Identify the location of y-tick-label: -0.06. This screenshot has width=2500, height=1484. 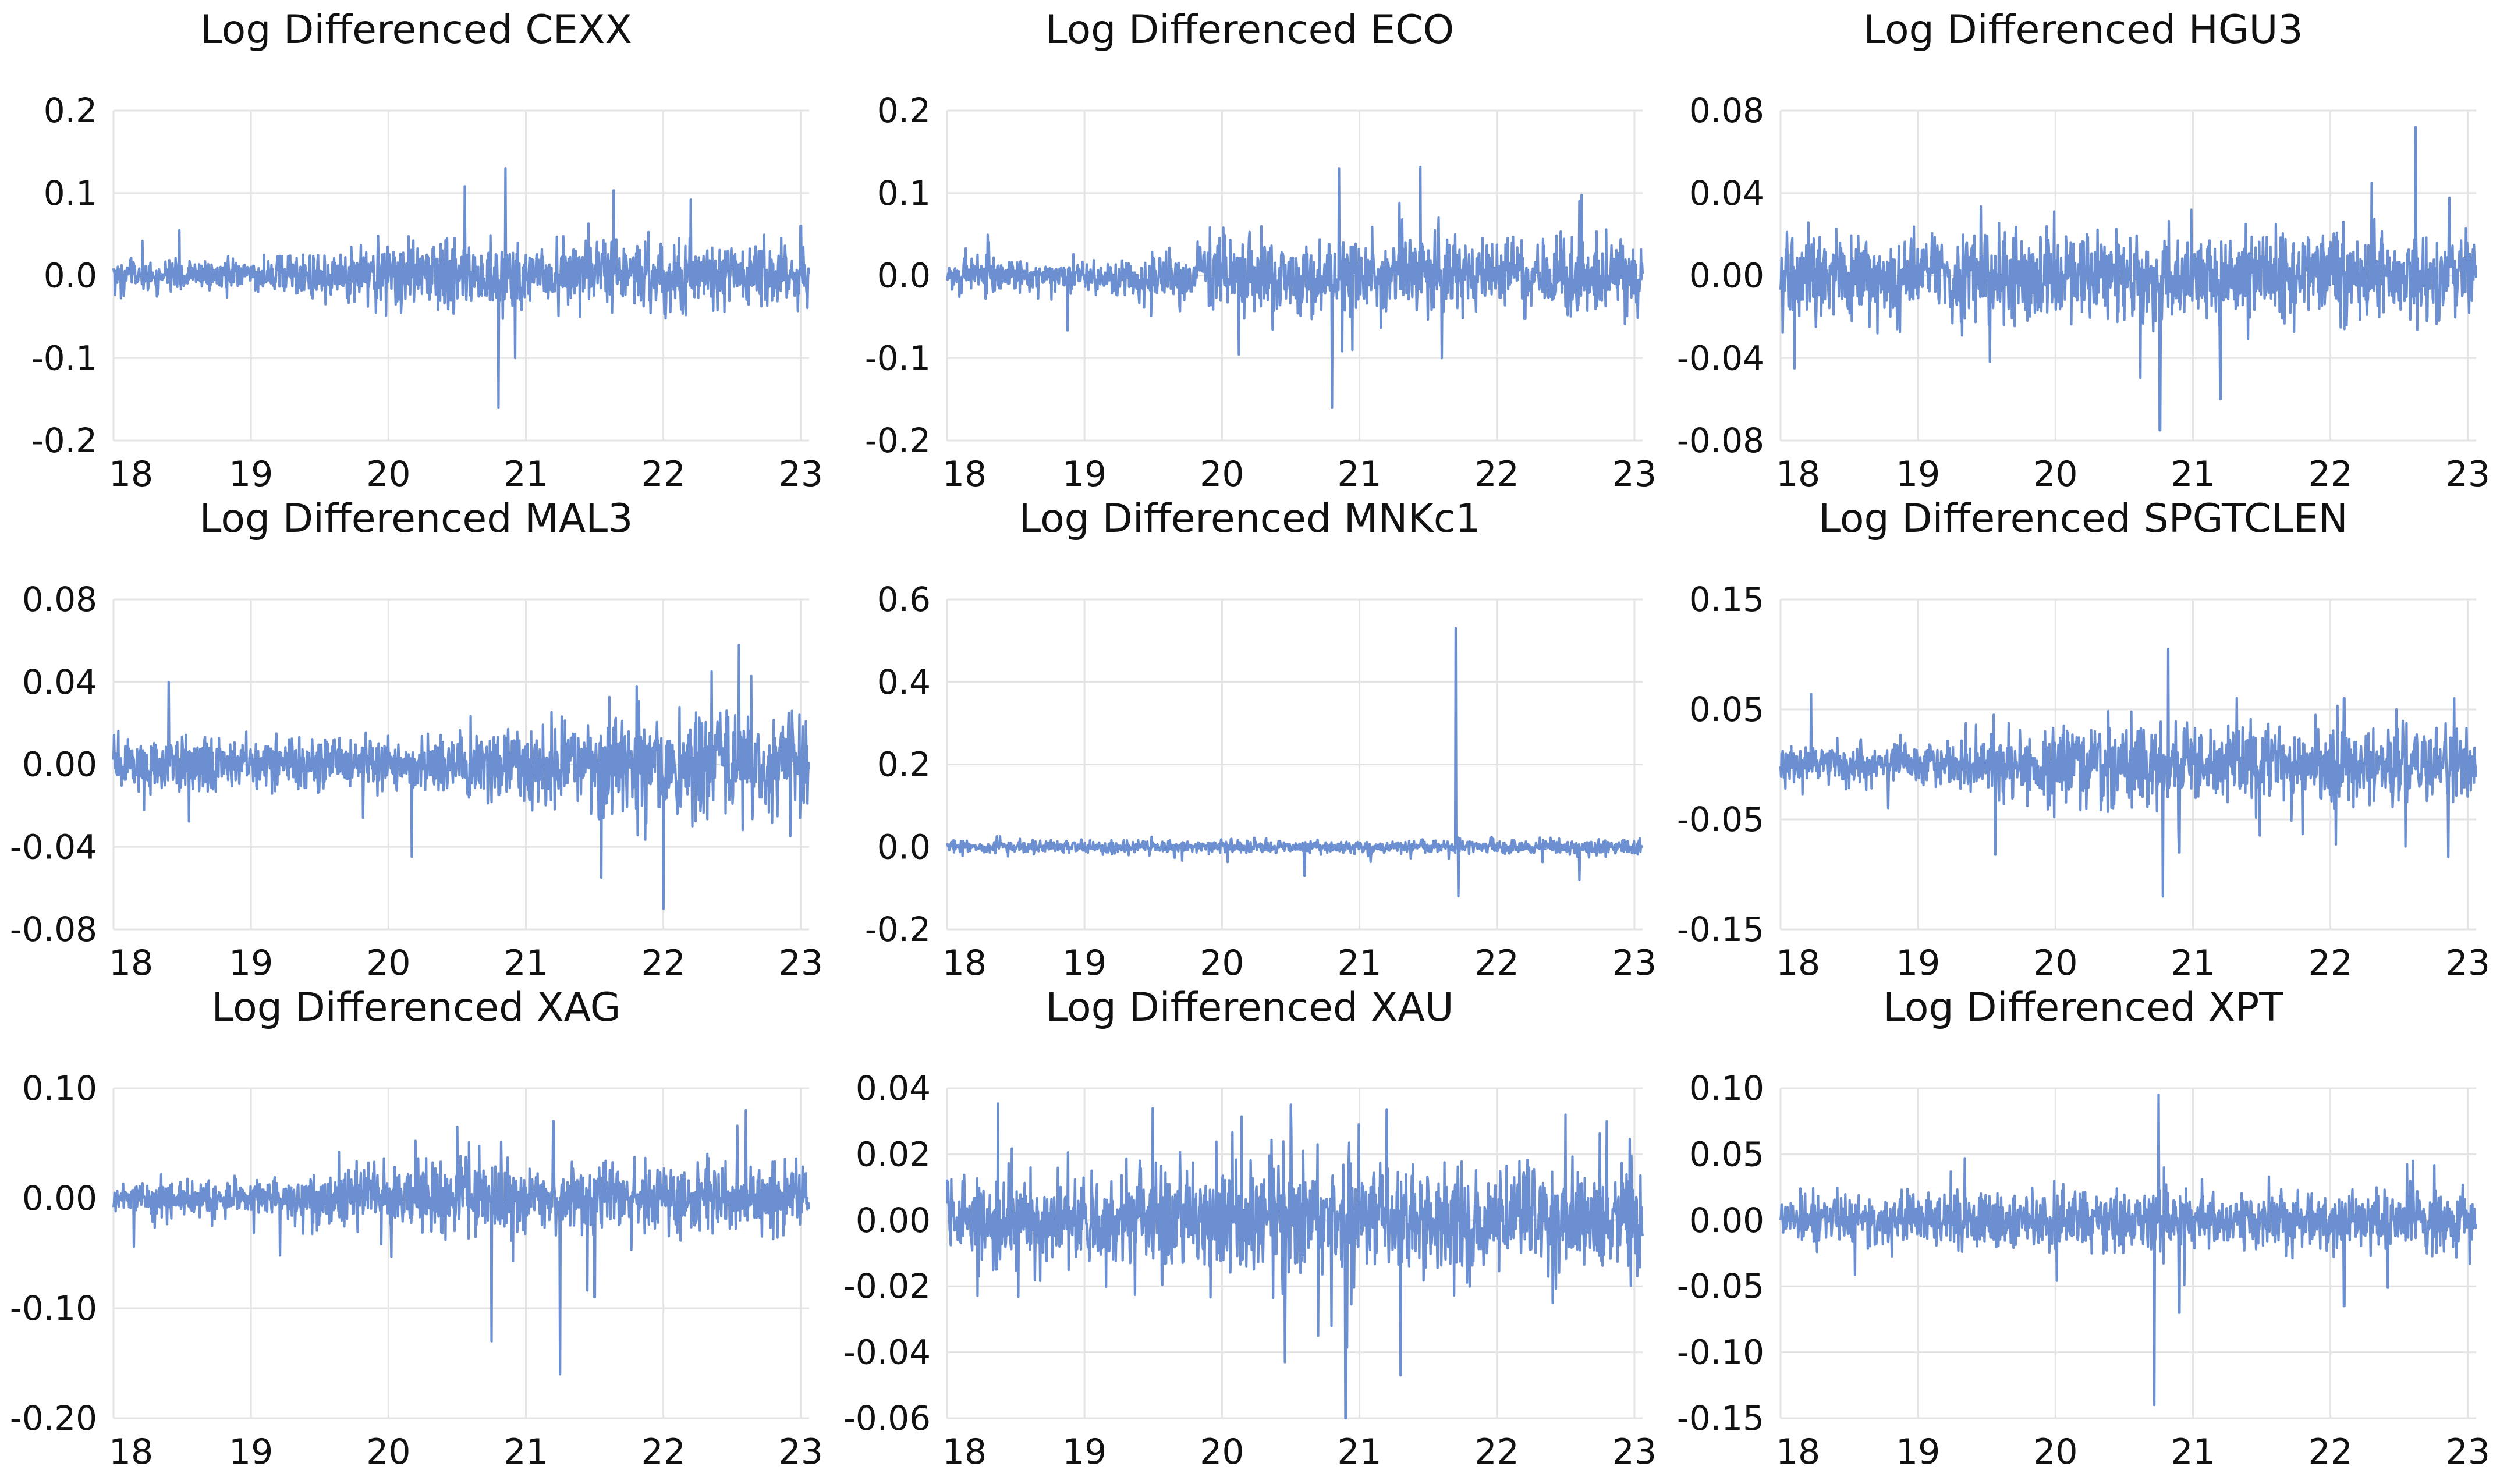
(887, 1418).